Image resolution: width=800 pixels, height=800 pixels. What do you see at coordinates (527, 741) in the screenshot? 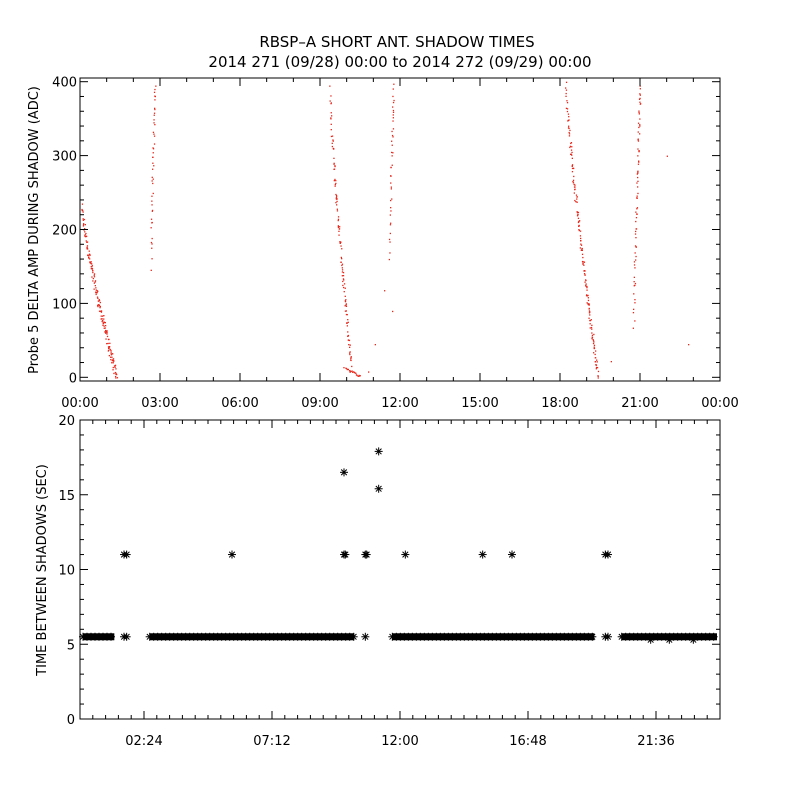
I see `bottom-x-tick-label: 16:48` at bounding box center [527, 741].